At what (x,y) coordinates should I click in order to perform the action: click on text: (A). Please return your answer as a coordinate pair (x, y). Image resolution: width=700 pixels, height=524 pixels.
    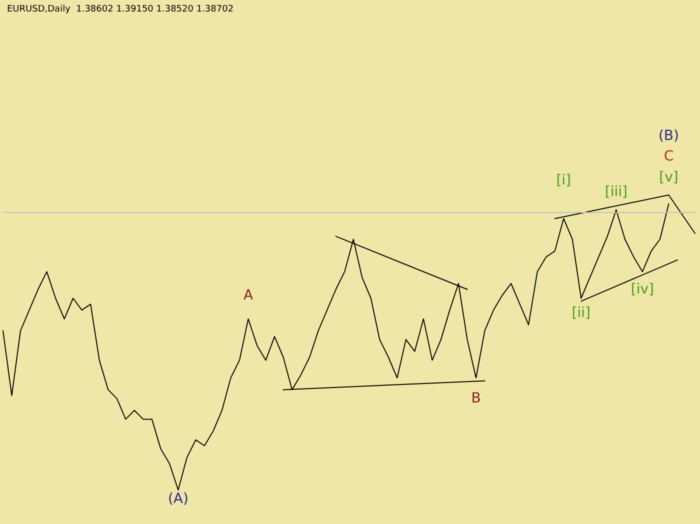
    Looking at the image, I should click on (178, 498).